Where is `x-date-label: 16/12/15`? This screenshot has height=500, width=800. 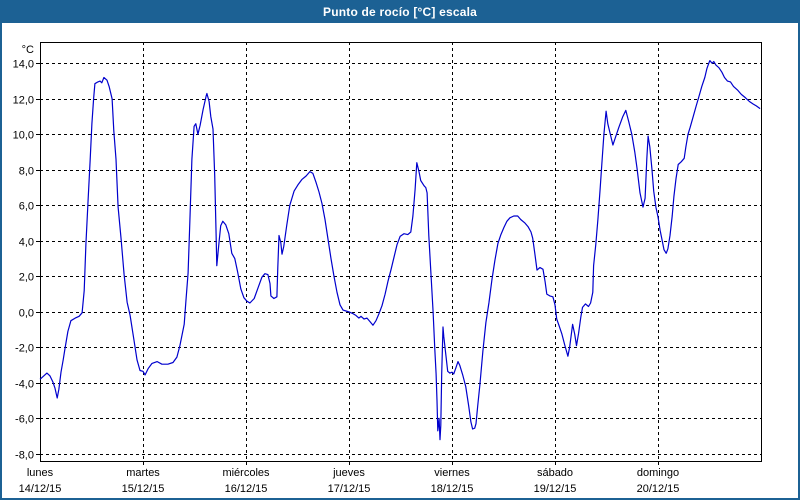 x-date-label: 16/12/15 is located at coordinates (246, 489).